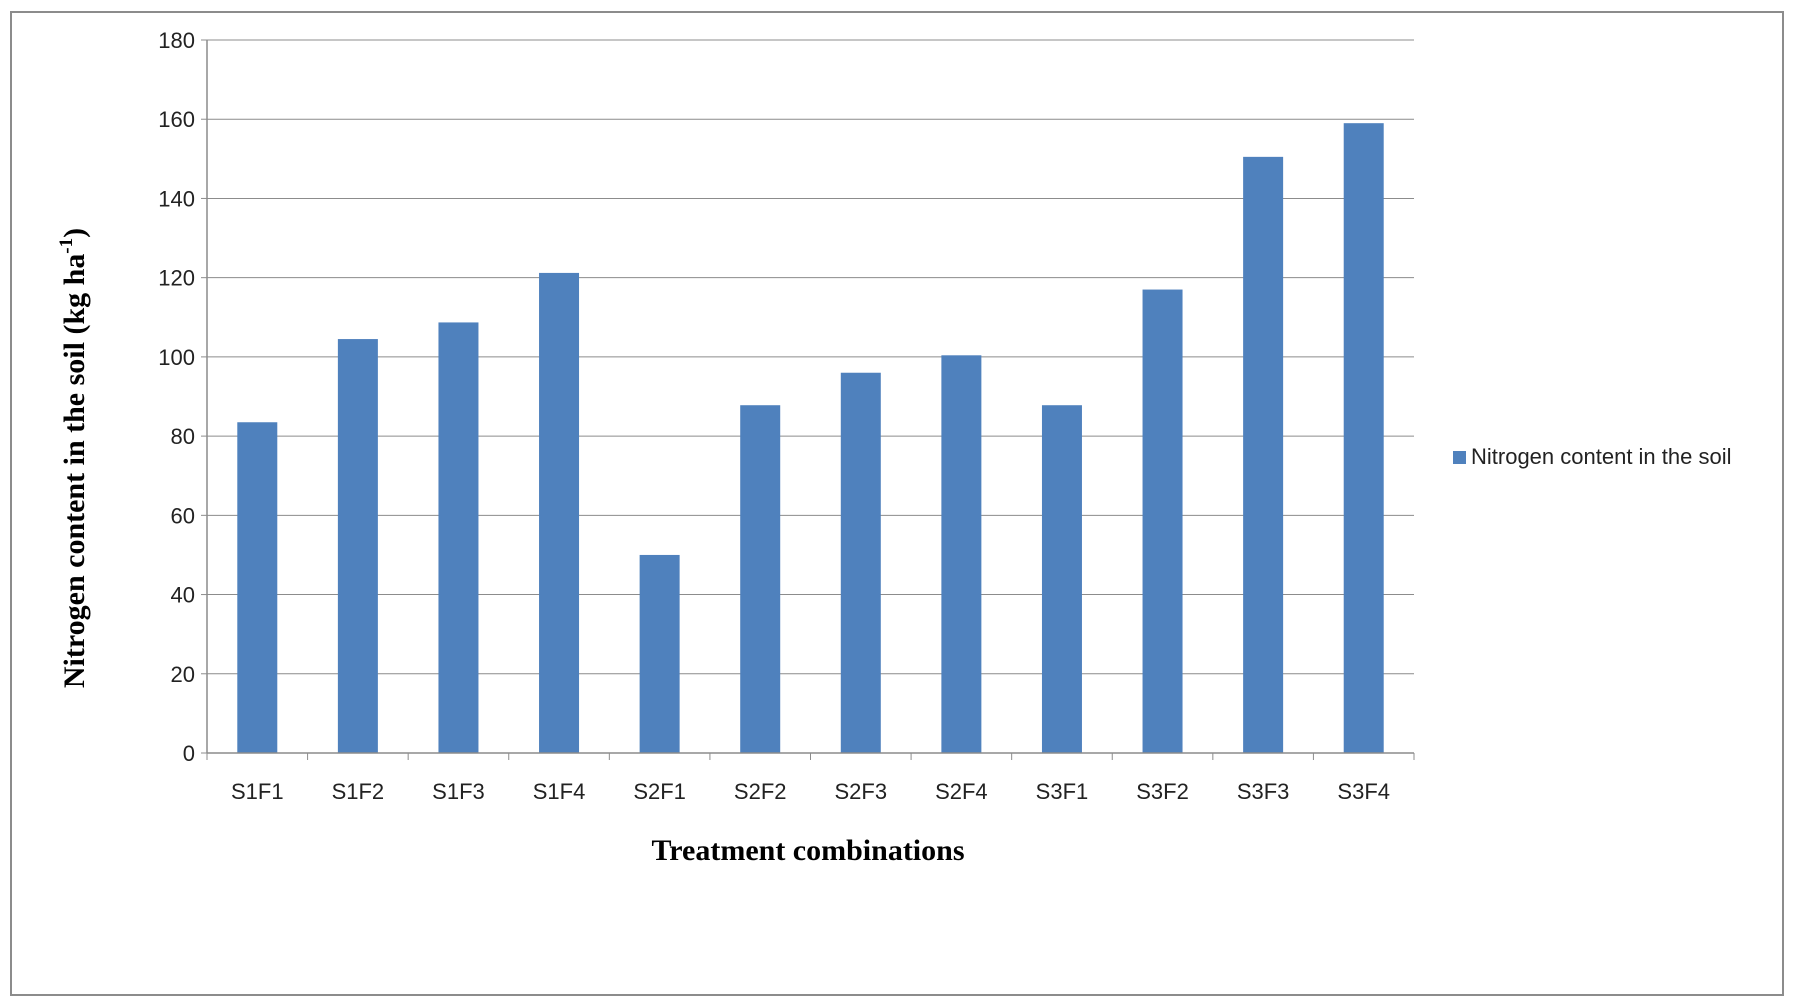  I want to click on bar-s2f2, so click(760, 579).